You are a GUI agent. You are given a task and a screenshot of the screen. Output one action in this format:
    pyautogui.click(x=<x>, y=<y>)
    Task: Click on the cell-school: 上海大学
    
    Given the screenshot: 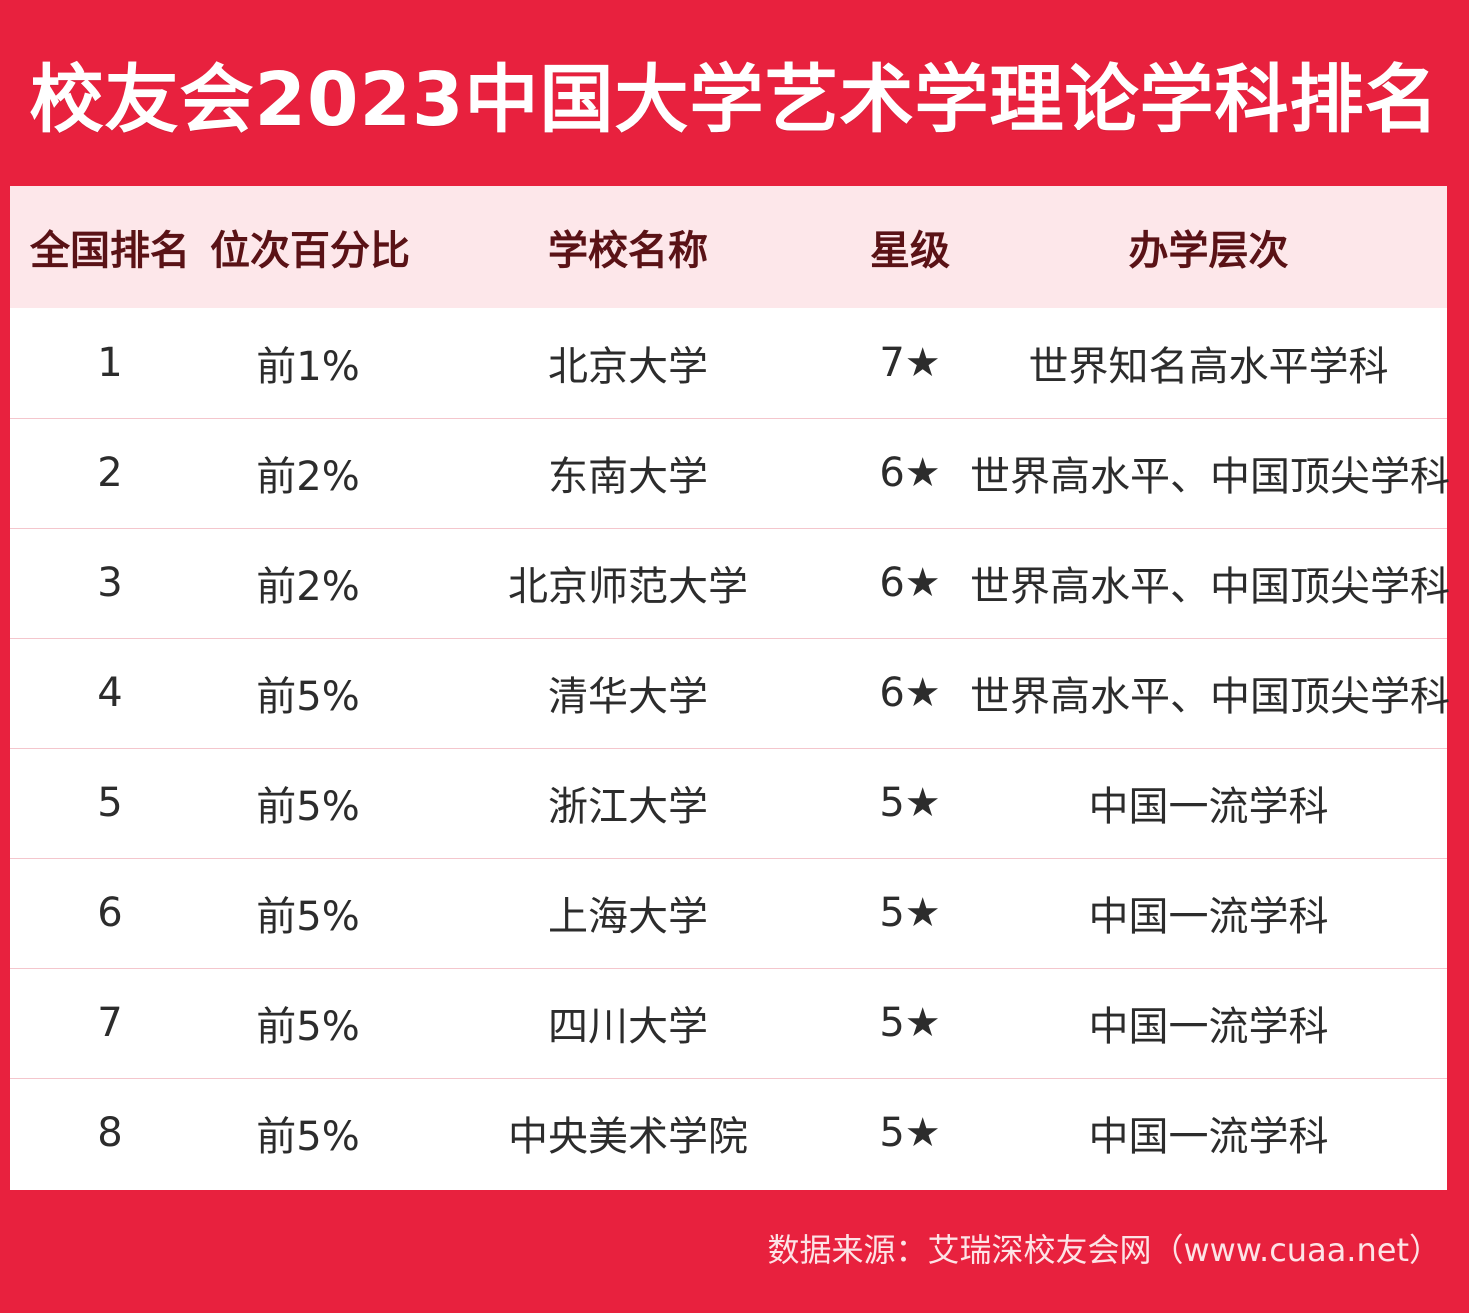 What is the action you would take?
    pyautogui.click(x=628, y=912)
    